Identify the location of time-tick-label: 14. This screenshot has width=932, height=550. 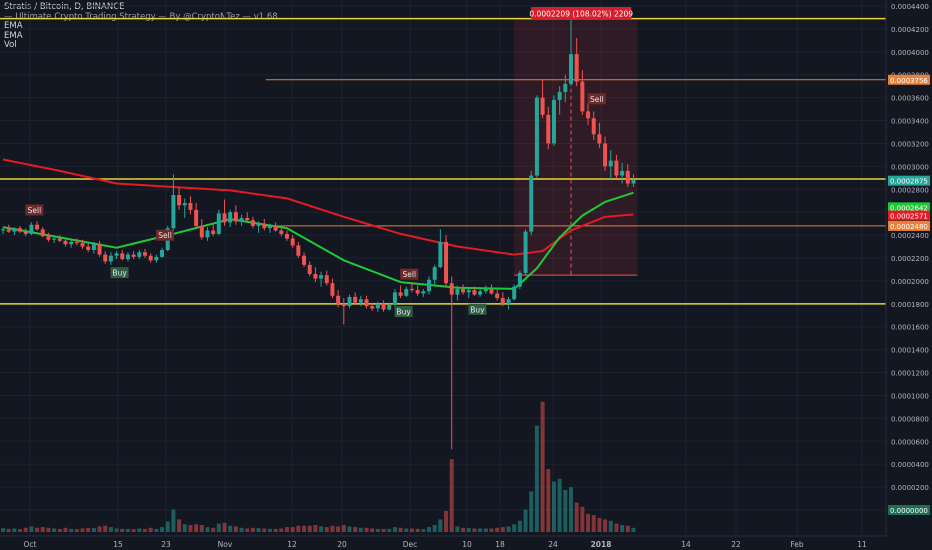
(686, 544).